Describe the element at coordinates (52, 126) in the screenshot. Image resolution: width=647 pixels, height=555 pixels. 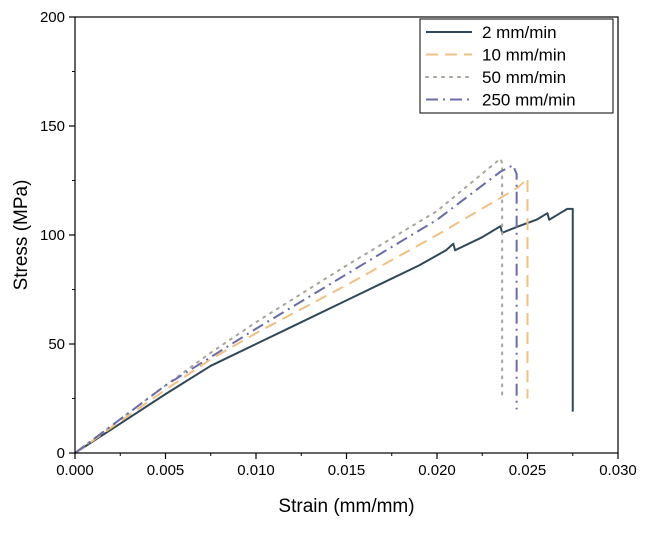
I see `y-tick-label: 150` at that location.